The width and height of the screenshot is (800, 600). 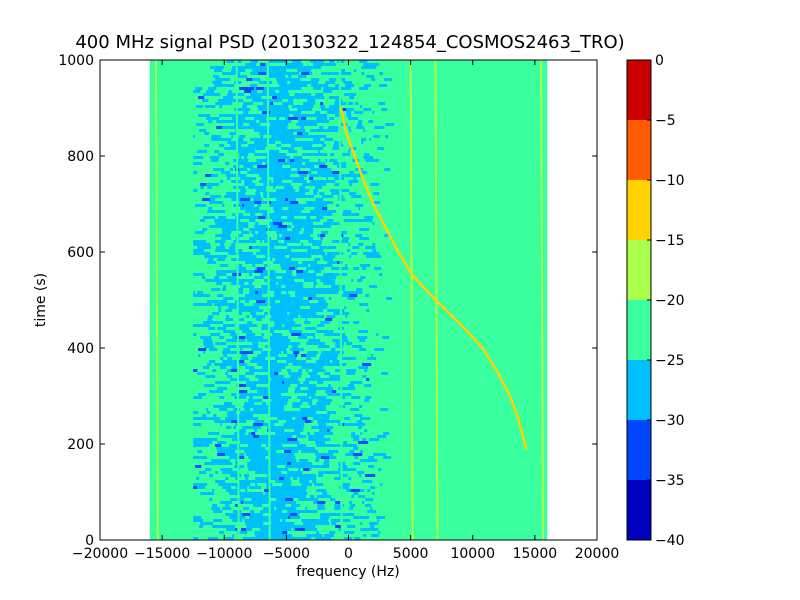 I want to click on y-axis-label: time (s), so click(x=41, y=300).